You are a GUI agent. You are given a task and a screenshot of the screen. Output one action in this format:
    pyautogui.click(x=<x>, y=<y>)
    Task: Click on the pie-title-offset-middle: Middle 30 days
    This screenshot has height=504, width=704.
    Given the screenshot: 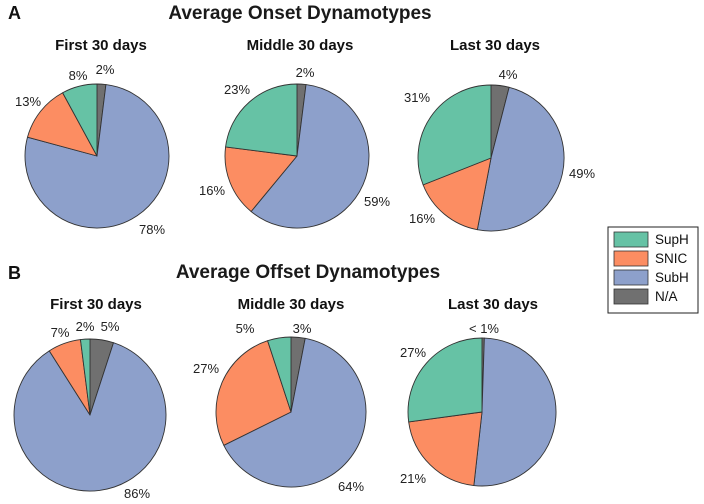 What is the action you would take?
    pyautogui.click(x=291, y=304)
    